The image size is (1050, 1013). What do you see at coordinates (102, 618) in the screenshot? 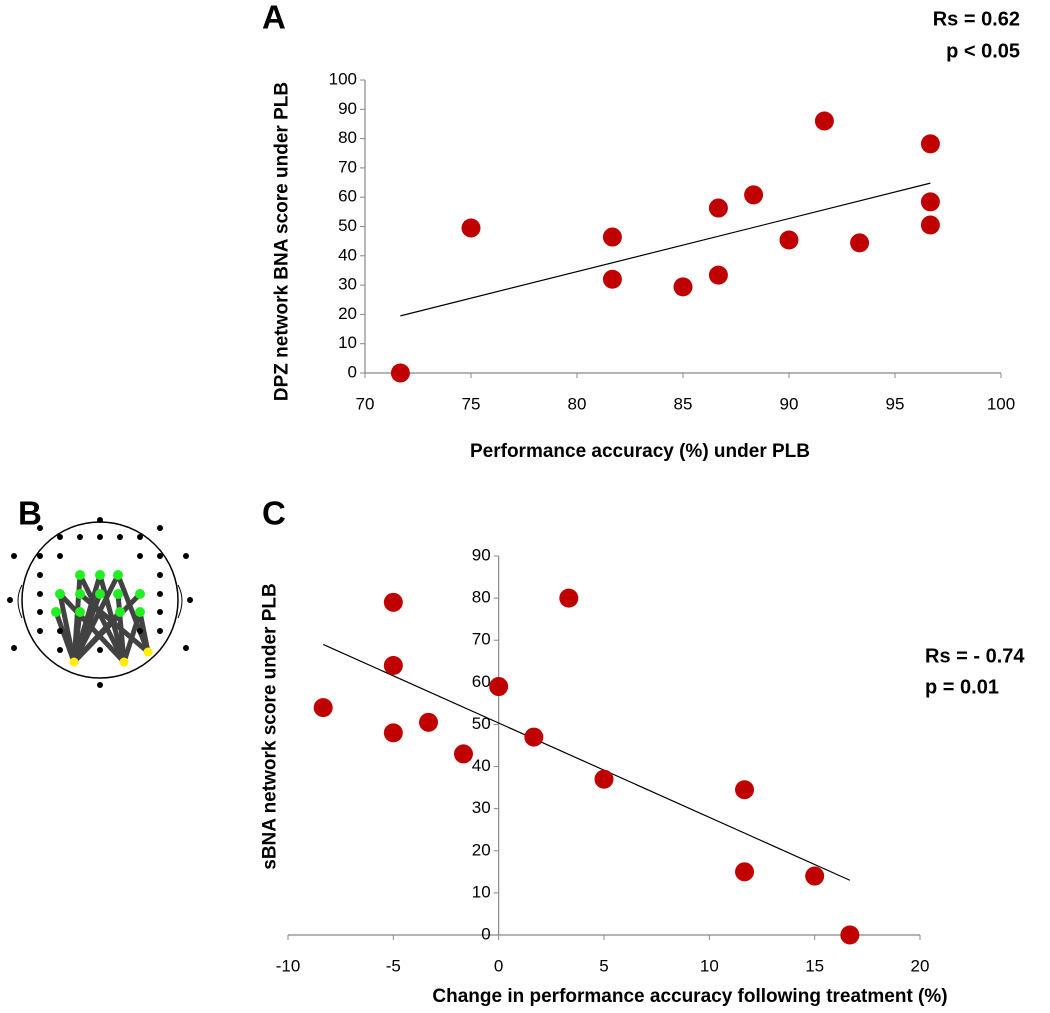
I see `connections` at bounding box center [102, 618].